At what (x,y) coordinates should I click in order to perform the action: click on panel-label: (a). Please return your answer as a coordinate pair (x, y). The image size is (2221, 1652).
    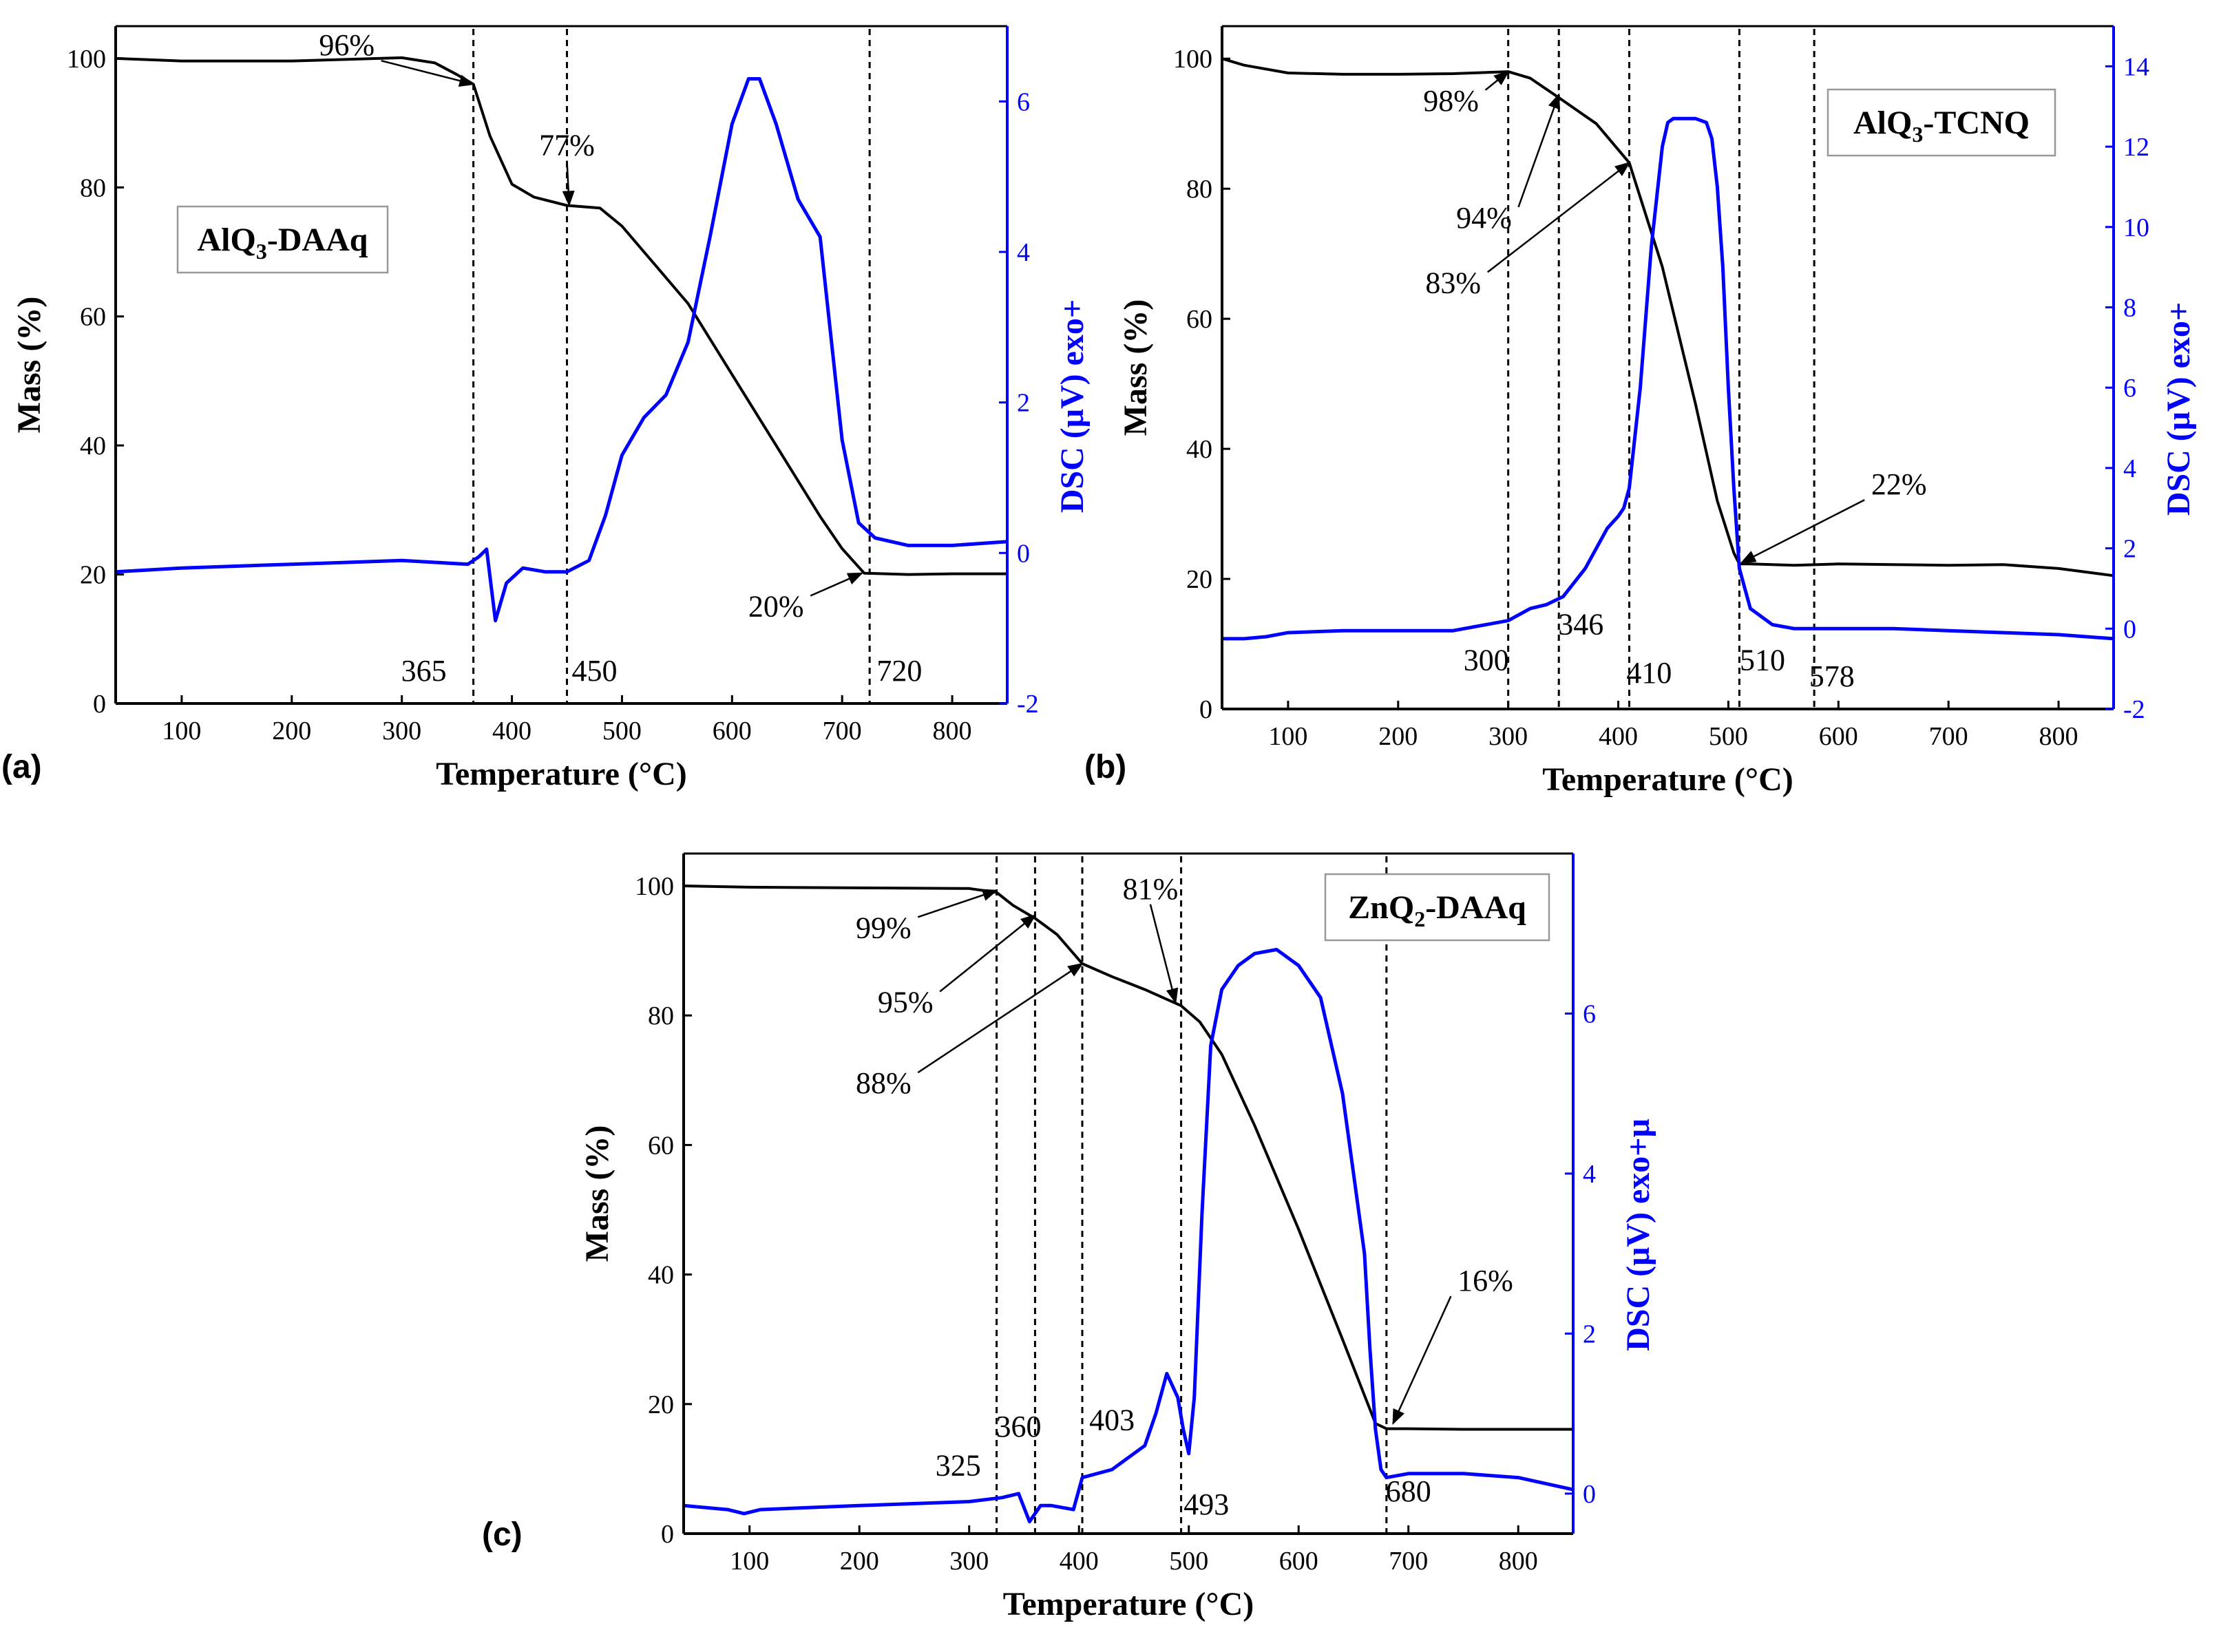
    Looking at the image, I should click on (21, 767).